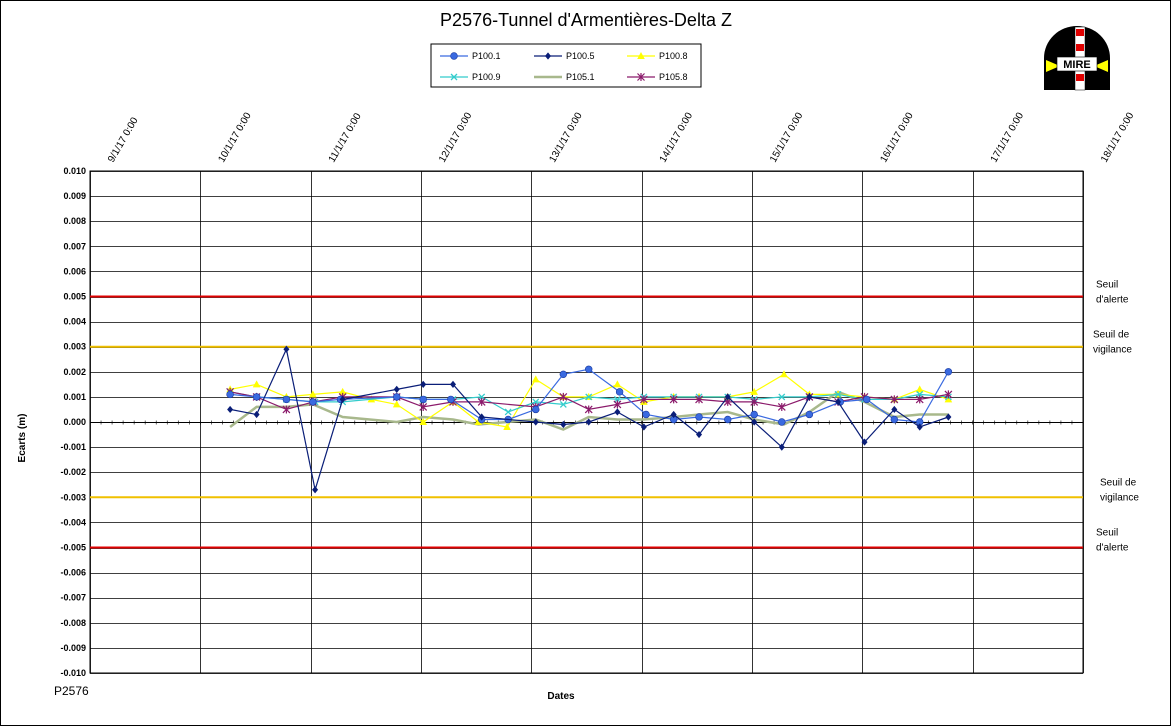 Image resolution: width=1171 pixels, height=726 pixels. Describe the element at coordinates (73, 598) in the screenshot. I see `y-tick-label: -0.007` at that location.